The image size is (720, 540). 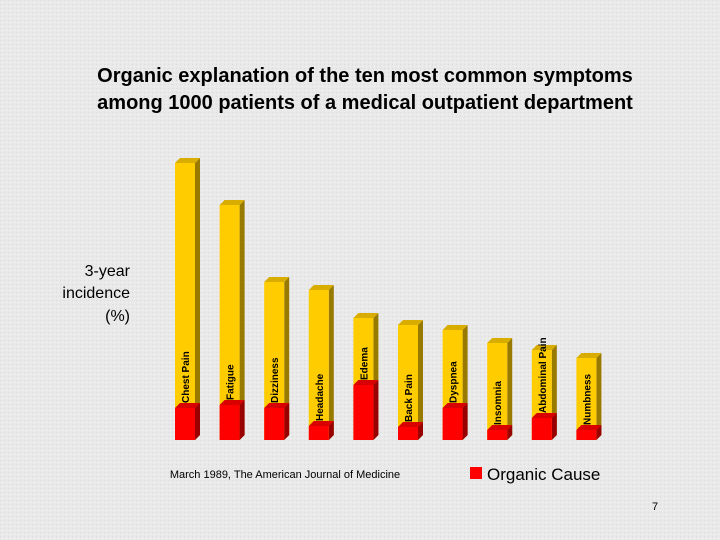 What do you see at coordinates (655, 507) in the screenshot?
I see `page-number: 7` at bounding box center [655, 507].